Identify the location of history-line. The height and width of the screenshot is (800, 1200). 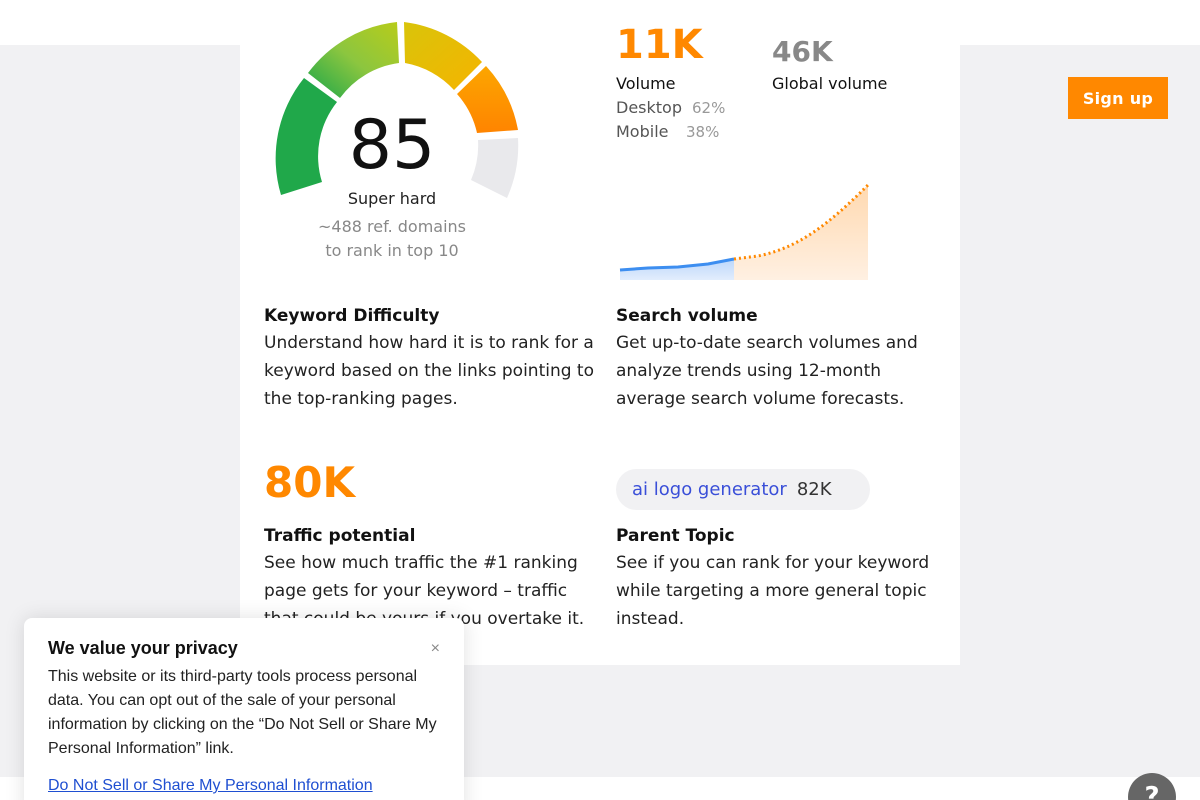
(677, 264).